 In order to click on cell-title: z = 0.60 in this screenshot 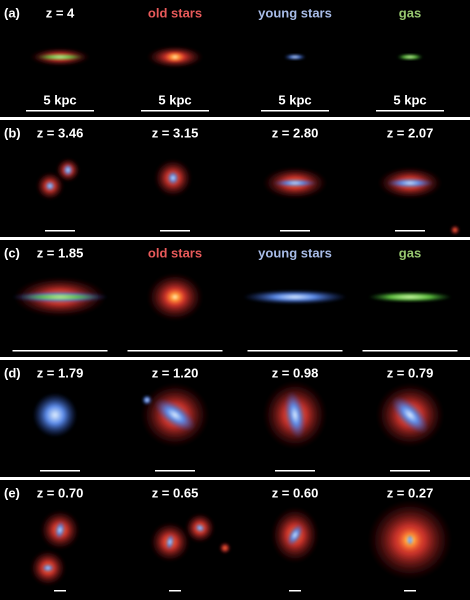, I will do `click(295, 492)`.